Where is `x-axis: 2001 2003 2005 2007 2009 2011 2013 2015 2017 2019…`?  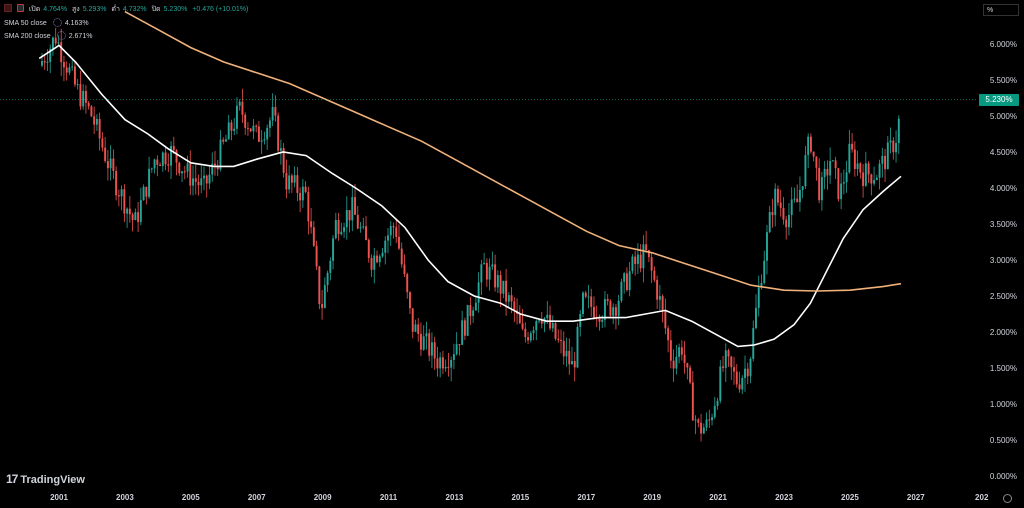
x-axis: 2001 2003 2005 2007 2009 2011 2013 2015 2017 2019… is located at coordinates (519, 497).